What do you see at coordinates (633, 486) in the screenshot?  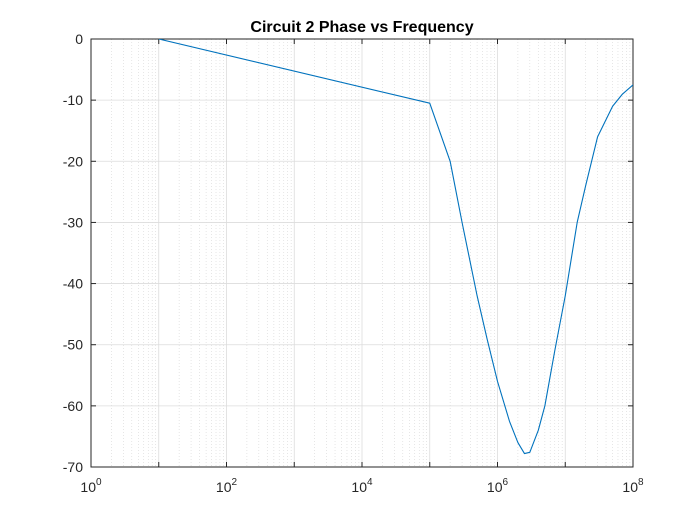 I see `x-tick-label: 10⁸` at bounding box center [633, 486].